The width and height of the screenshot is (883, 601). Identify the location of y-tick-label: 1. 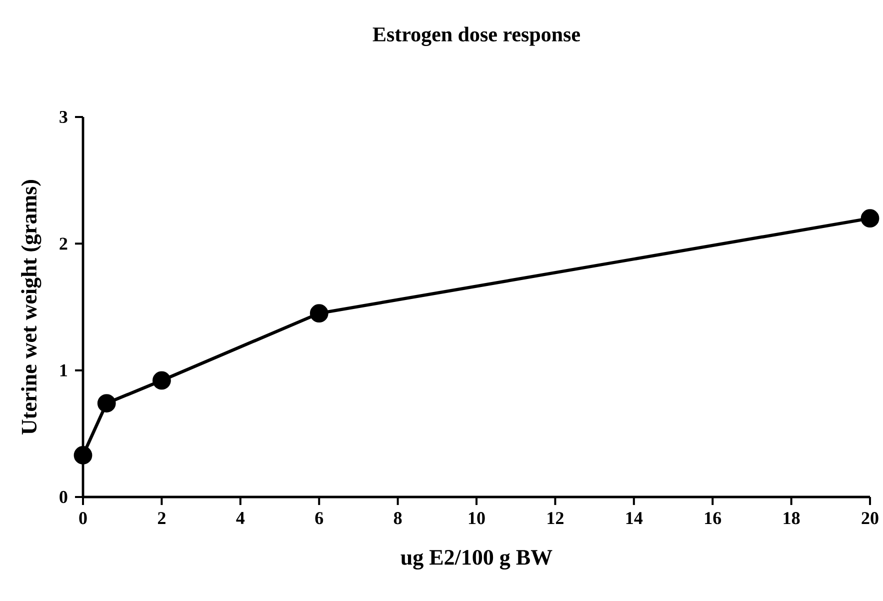
(63, 370).